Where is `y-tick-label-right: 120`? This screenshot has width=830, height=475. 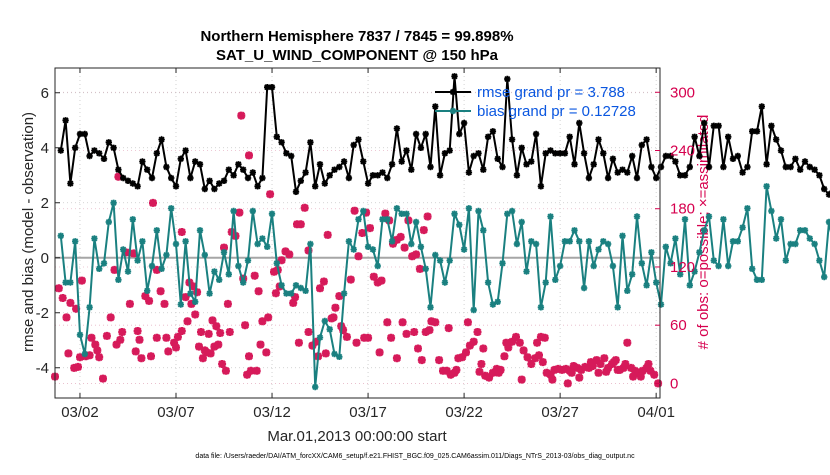
y-tick-label-right: 120 is located at coordinates (682, 267).